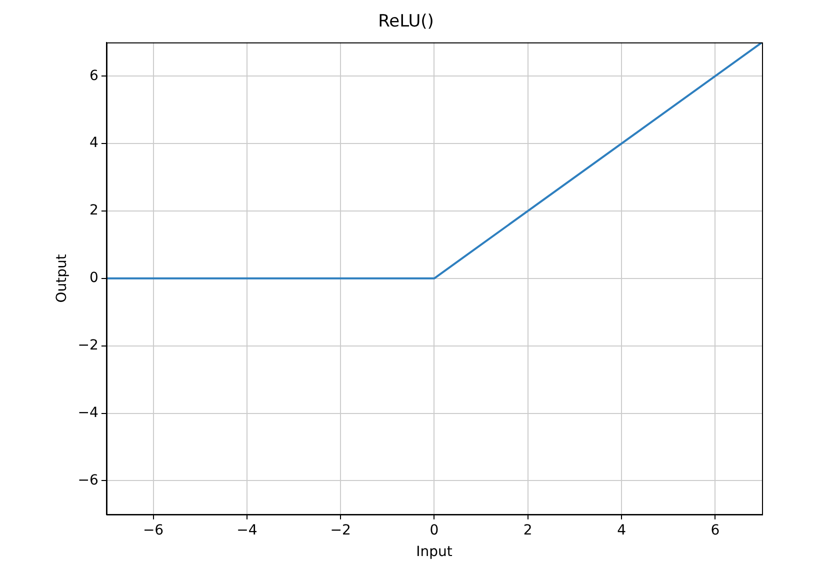 This screenshot has width=838, height=577. What do you see at coordinates (715, 530) in the screenshot?
I see `x-tick-label: 6` at bounding box center [715, 530].